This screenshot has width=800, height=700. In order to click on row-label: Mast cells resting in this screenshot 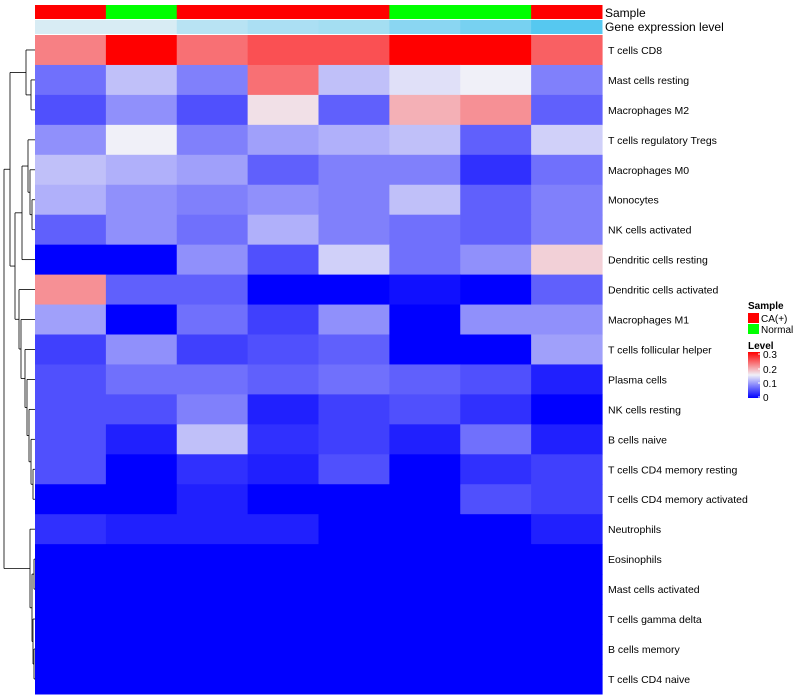, I will do `click(648, 81)`.